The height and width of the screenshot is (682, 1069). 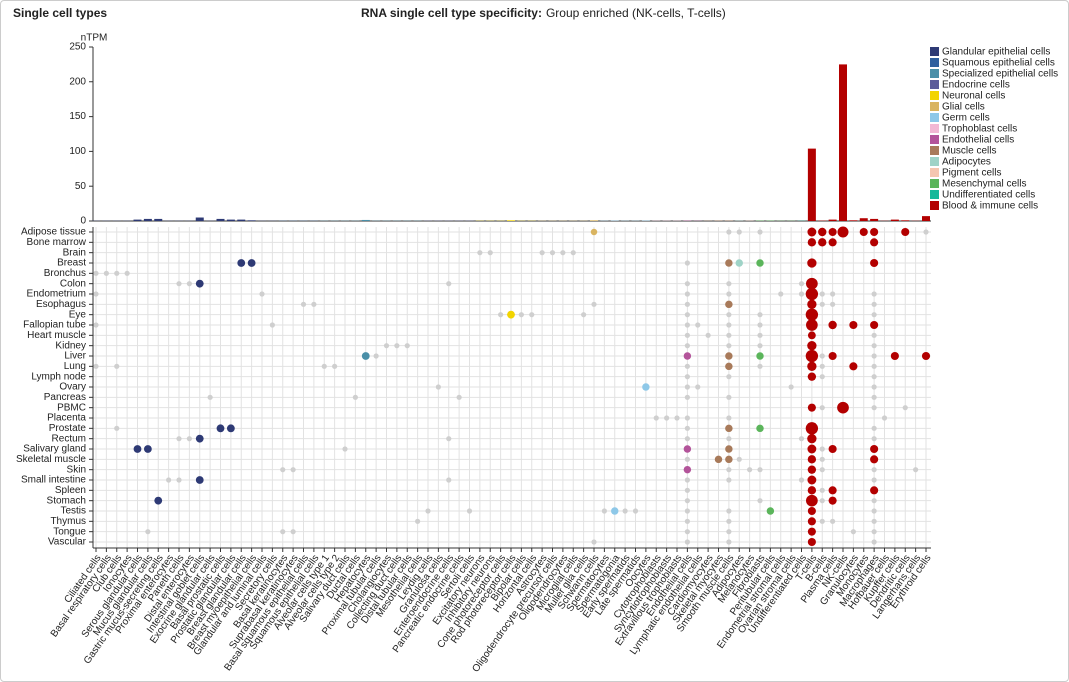 I want to click on row-label: Rectum, so click(x=69, y=438).